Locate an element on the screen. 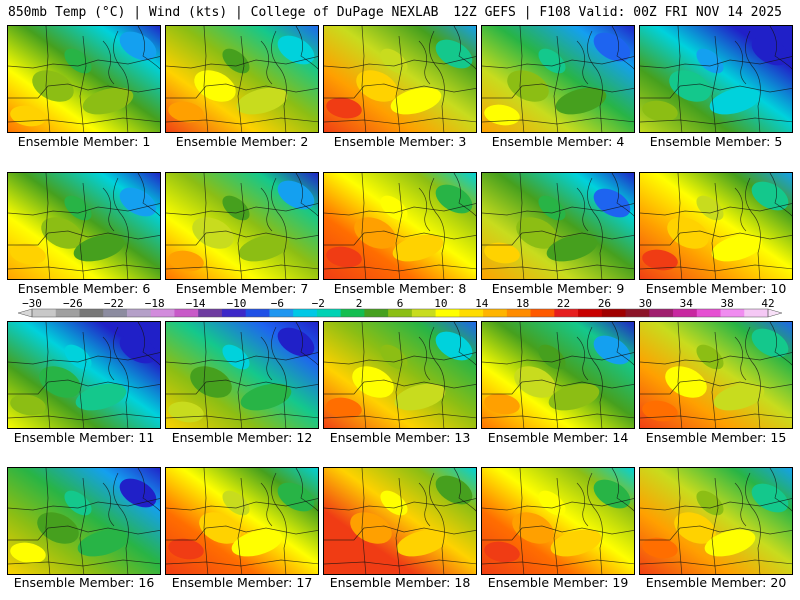  colorbar-tick-label: −14 is located at coordinates (196, 304).